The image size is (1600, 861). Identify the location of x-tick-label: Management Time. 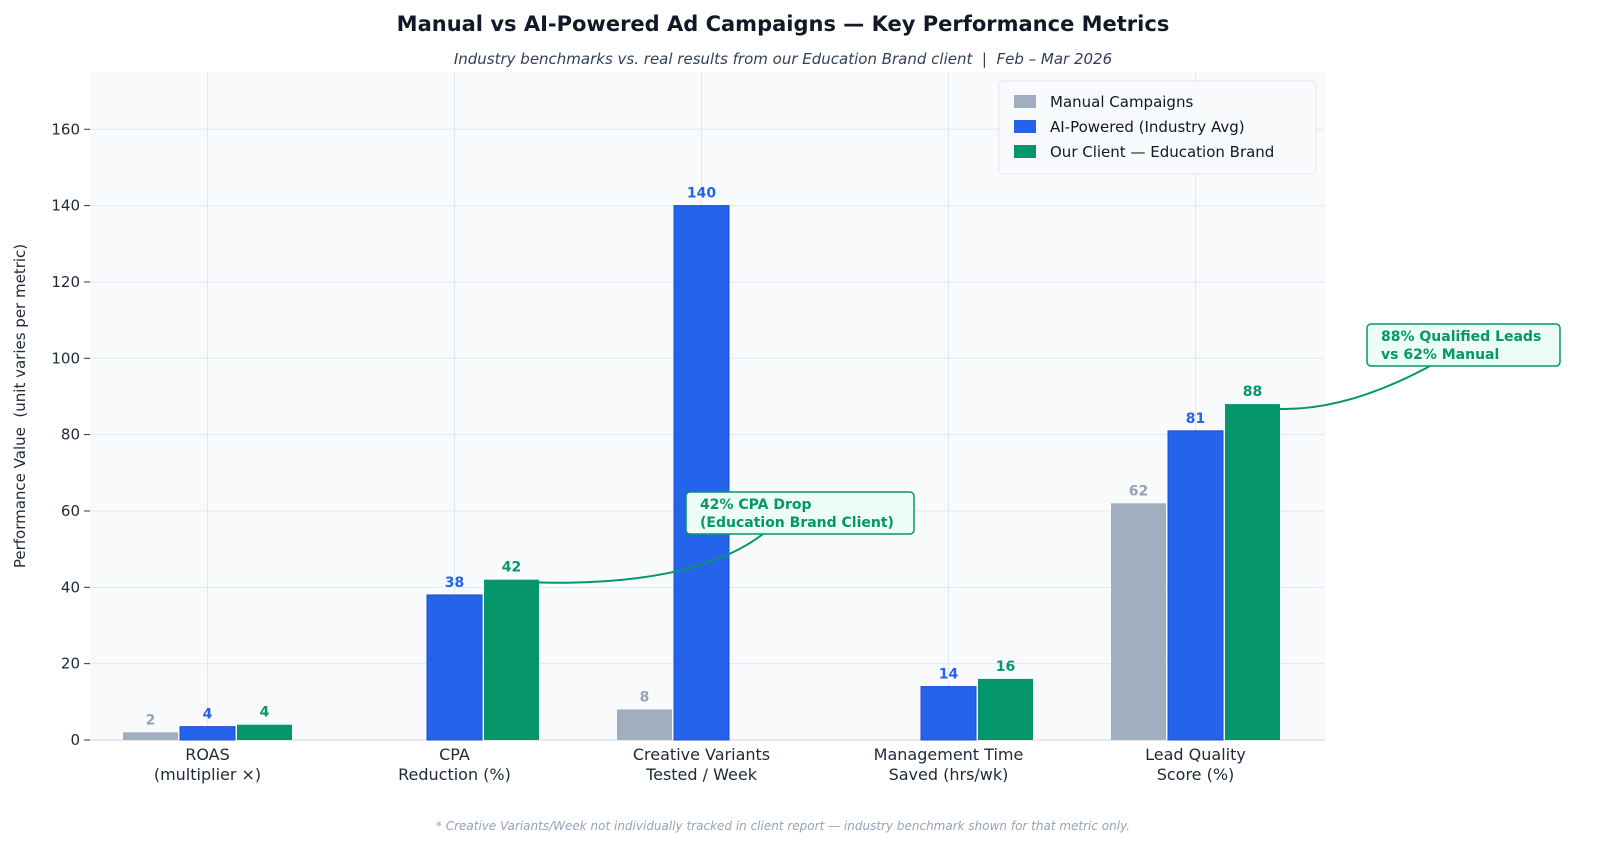
(949, 754).